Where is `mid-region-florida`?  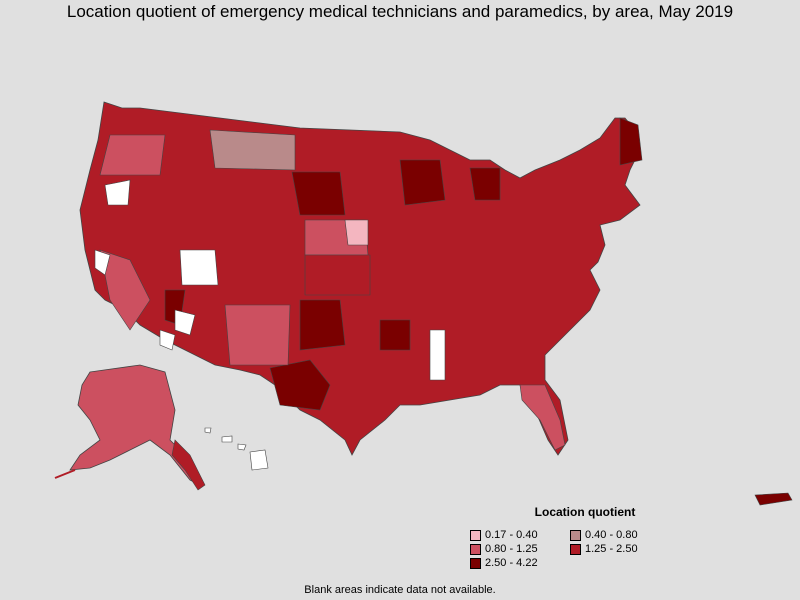
mid-region-florida is located at coordinates (542, 417).